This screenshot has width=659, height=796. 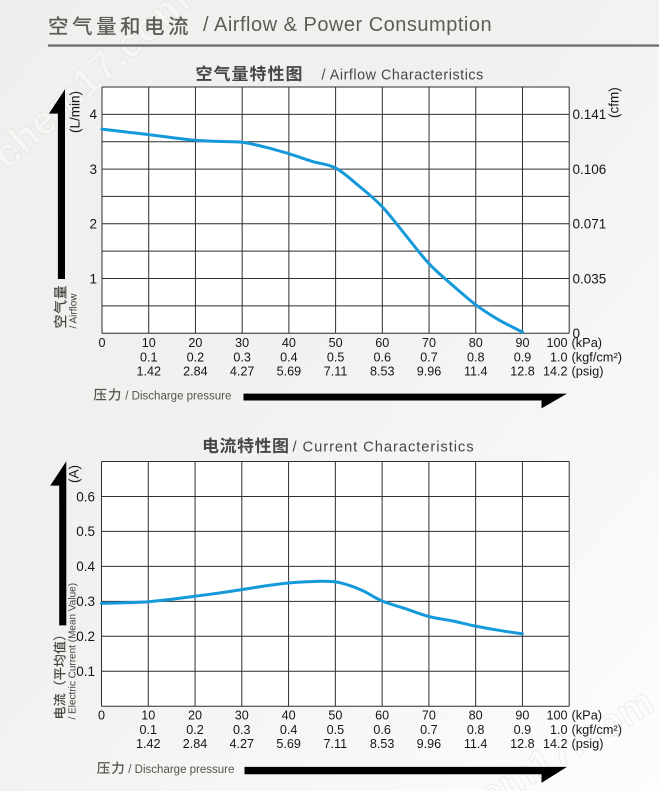 I want to click on svg-text: / Airflow, so click(x=74, y=311).